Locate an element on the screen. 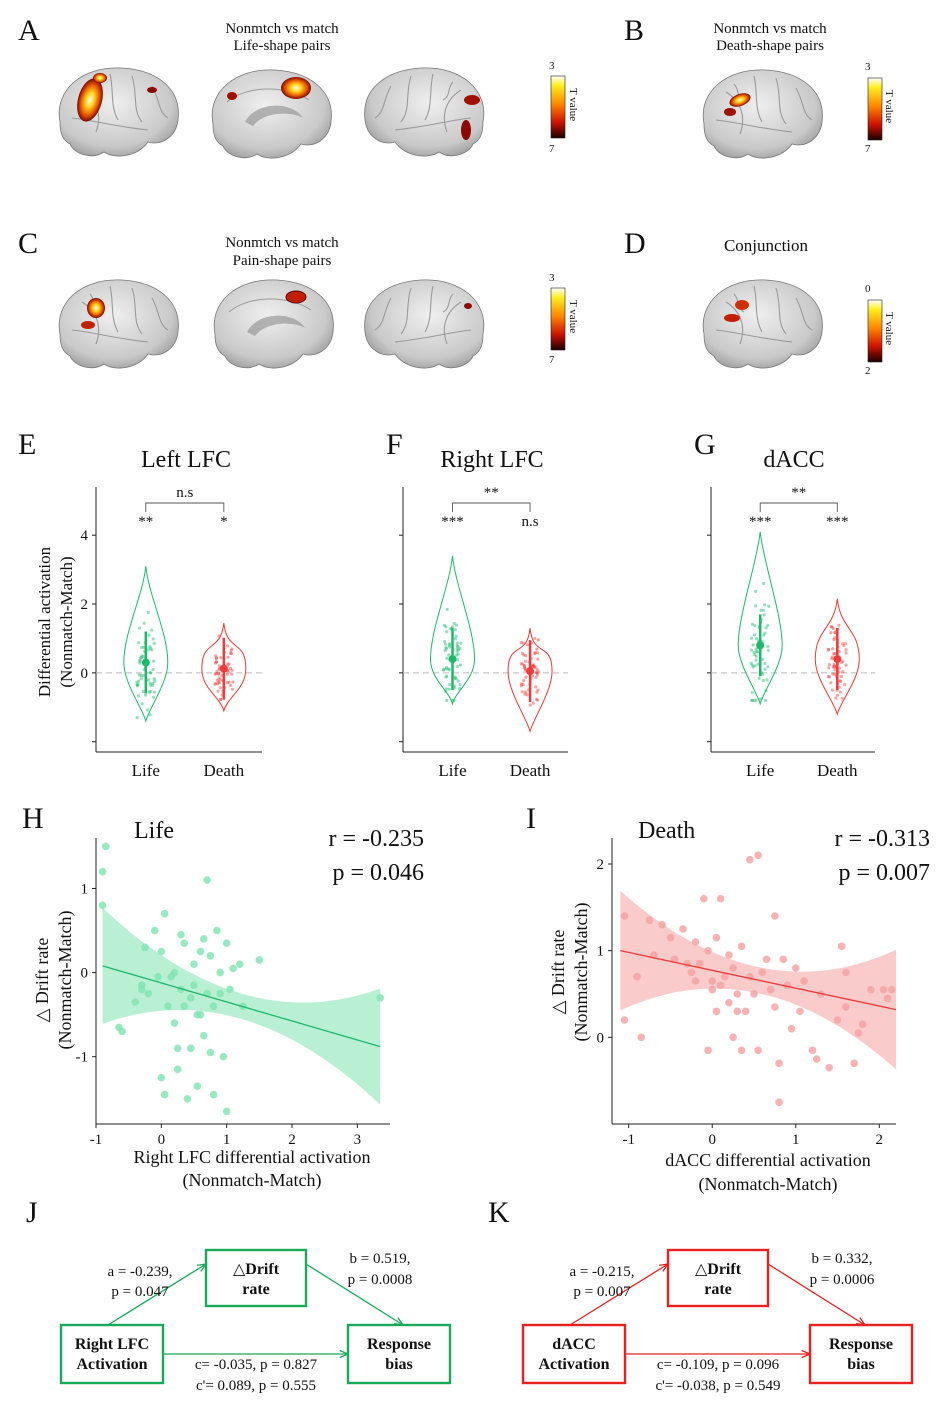 The width and height of the screenshot is (944, 1403). panel-label-E: E is located at coordinates (27, 444).